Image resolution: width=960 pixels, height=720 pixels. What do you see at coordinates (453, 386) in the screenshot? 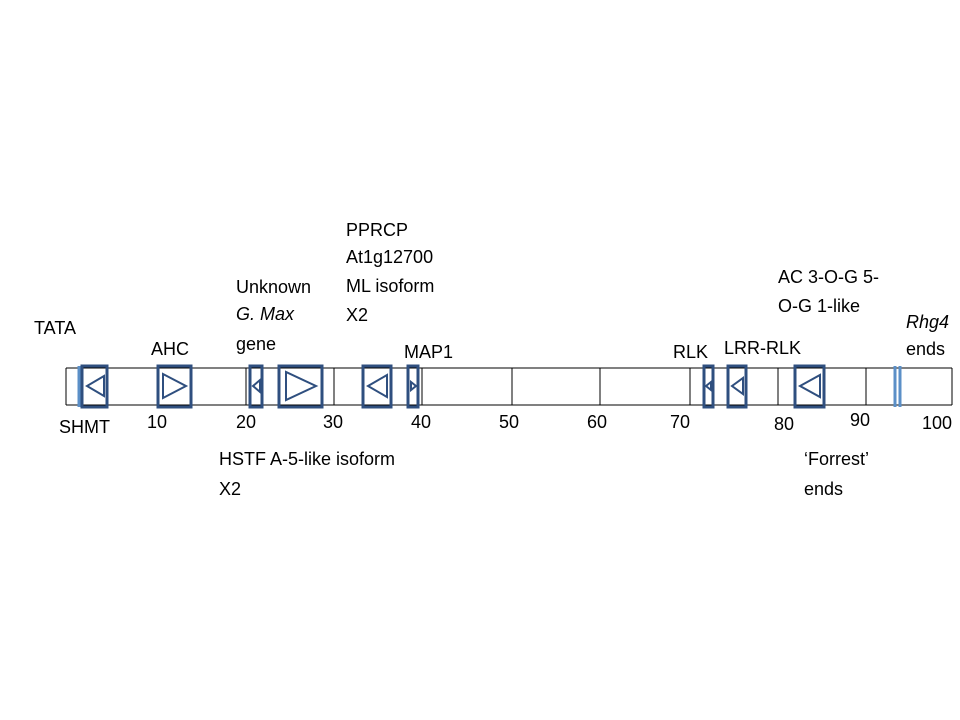
I see `genes` at bounding box center [453, 386].